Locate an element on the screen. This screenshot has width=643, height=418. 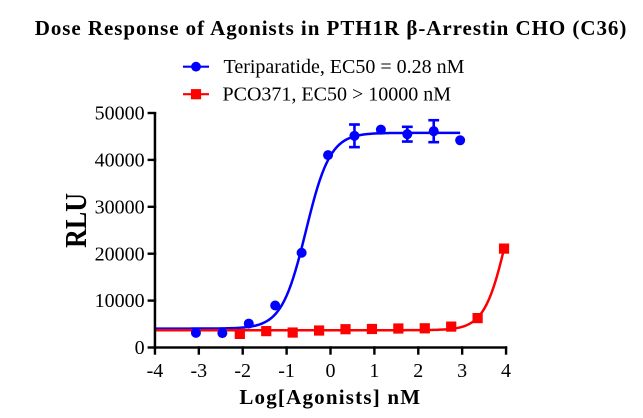
svg-text: 30000 is located at coordinates (120, 207).